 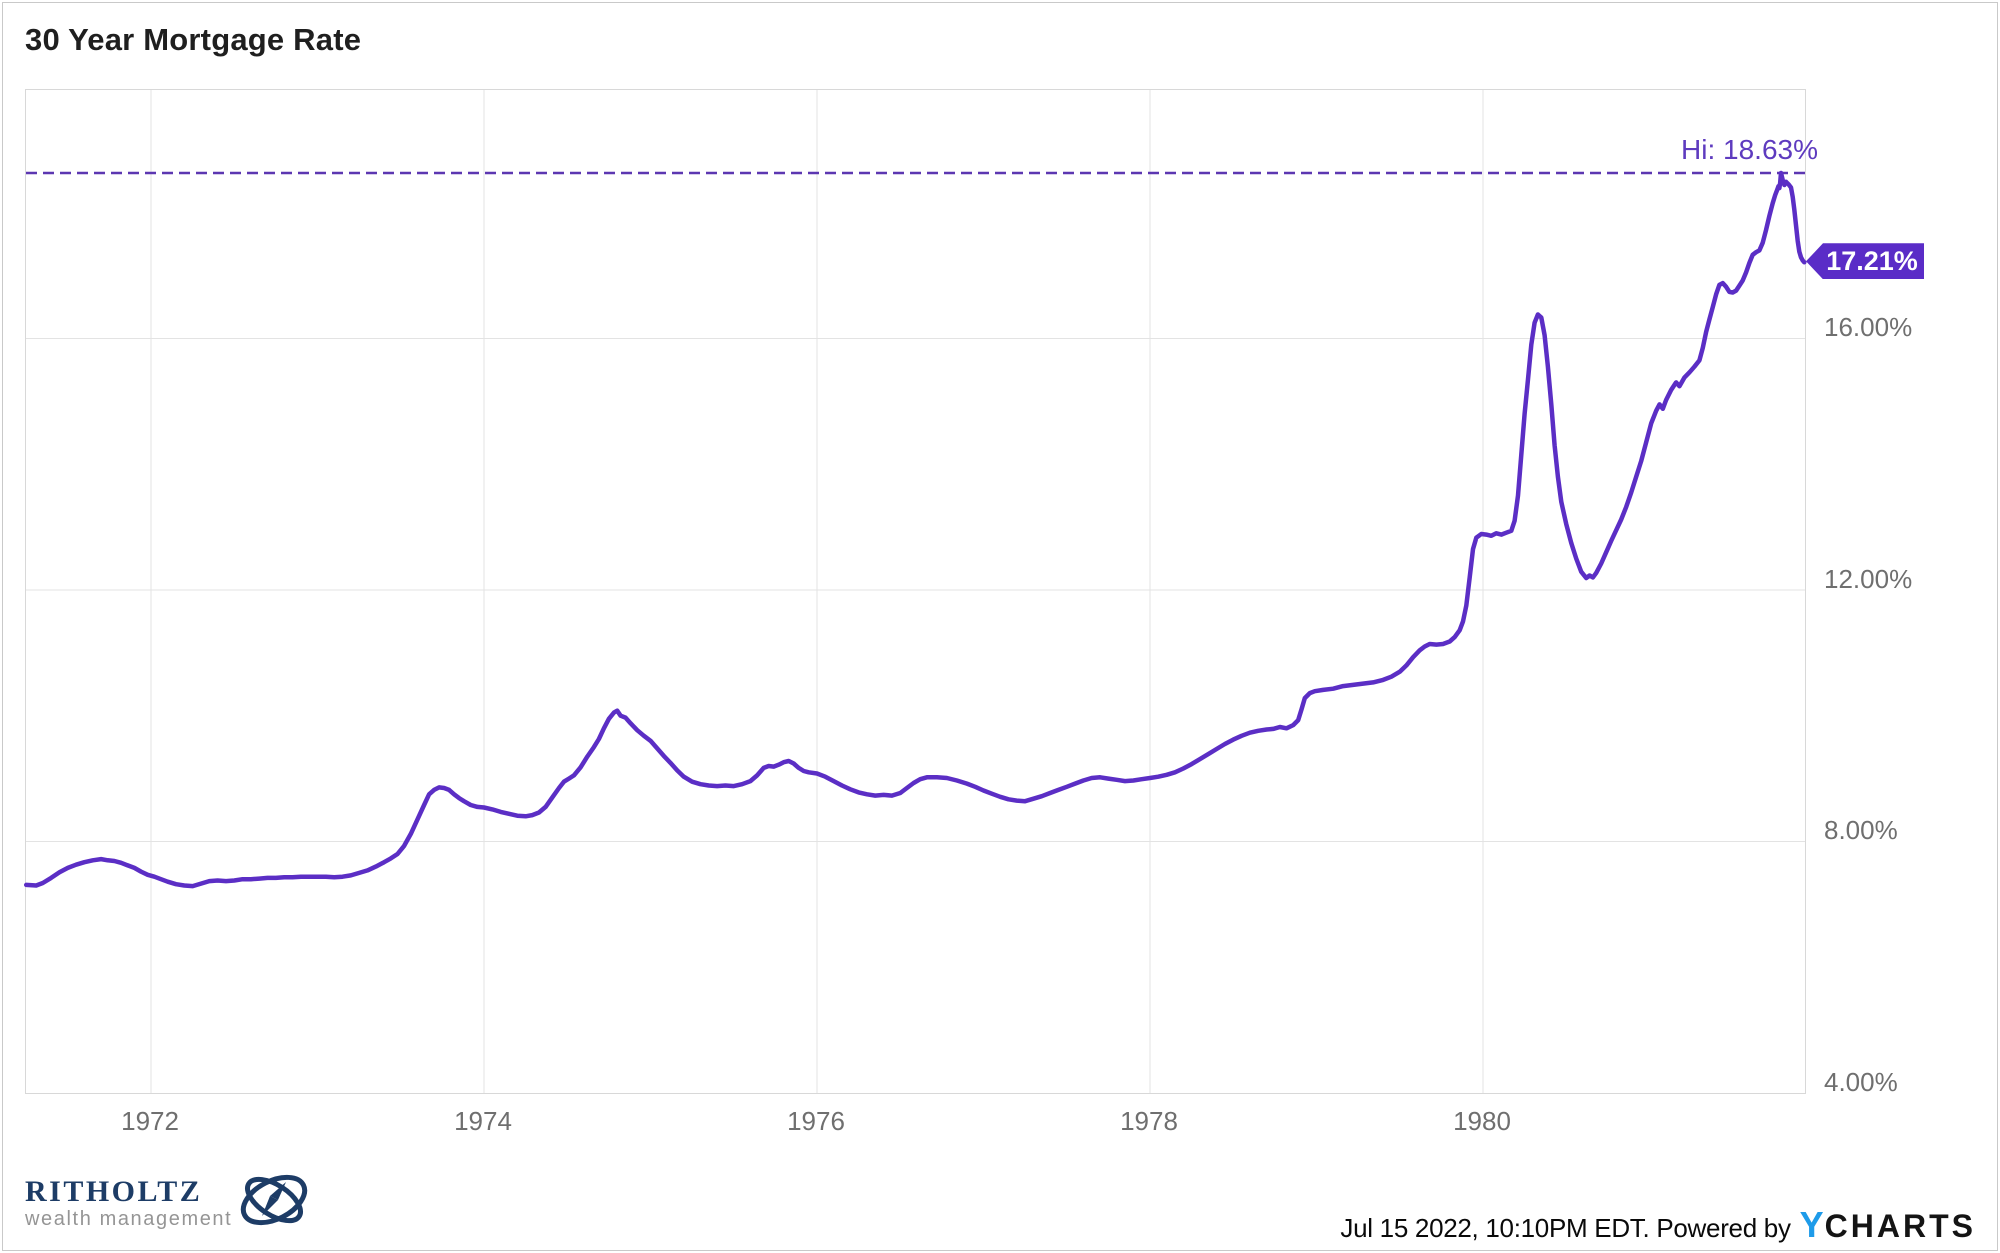 What do you see at coordinates (1868, 327) in the screenshot?
I see `y-tick-label: 16.00%` at bounding box center [1868, 327].